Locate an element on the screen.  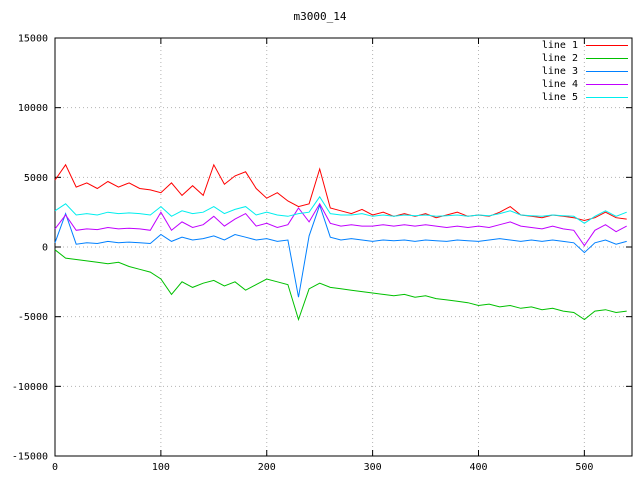
x-tick-label: 500 is located at coordinates (584, 467).